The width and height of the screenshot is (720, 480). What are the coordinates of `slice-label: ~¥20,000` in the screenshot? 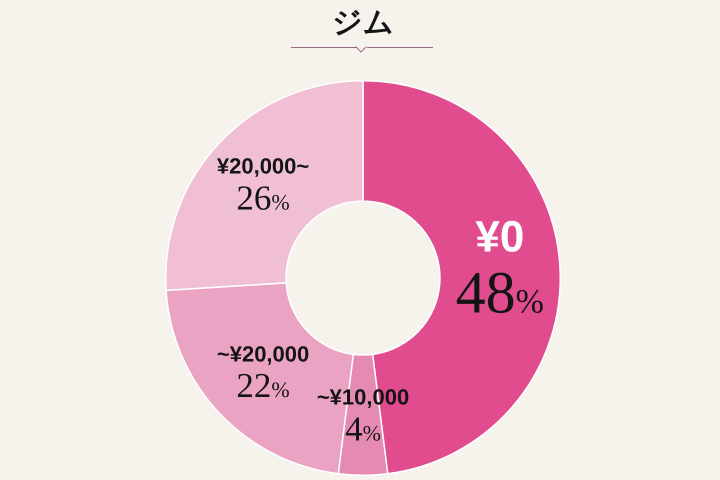 It's located at (263, 353).